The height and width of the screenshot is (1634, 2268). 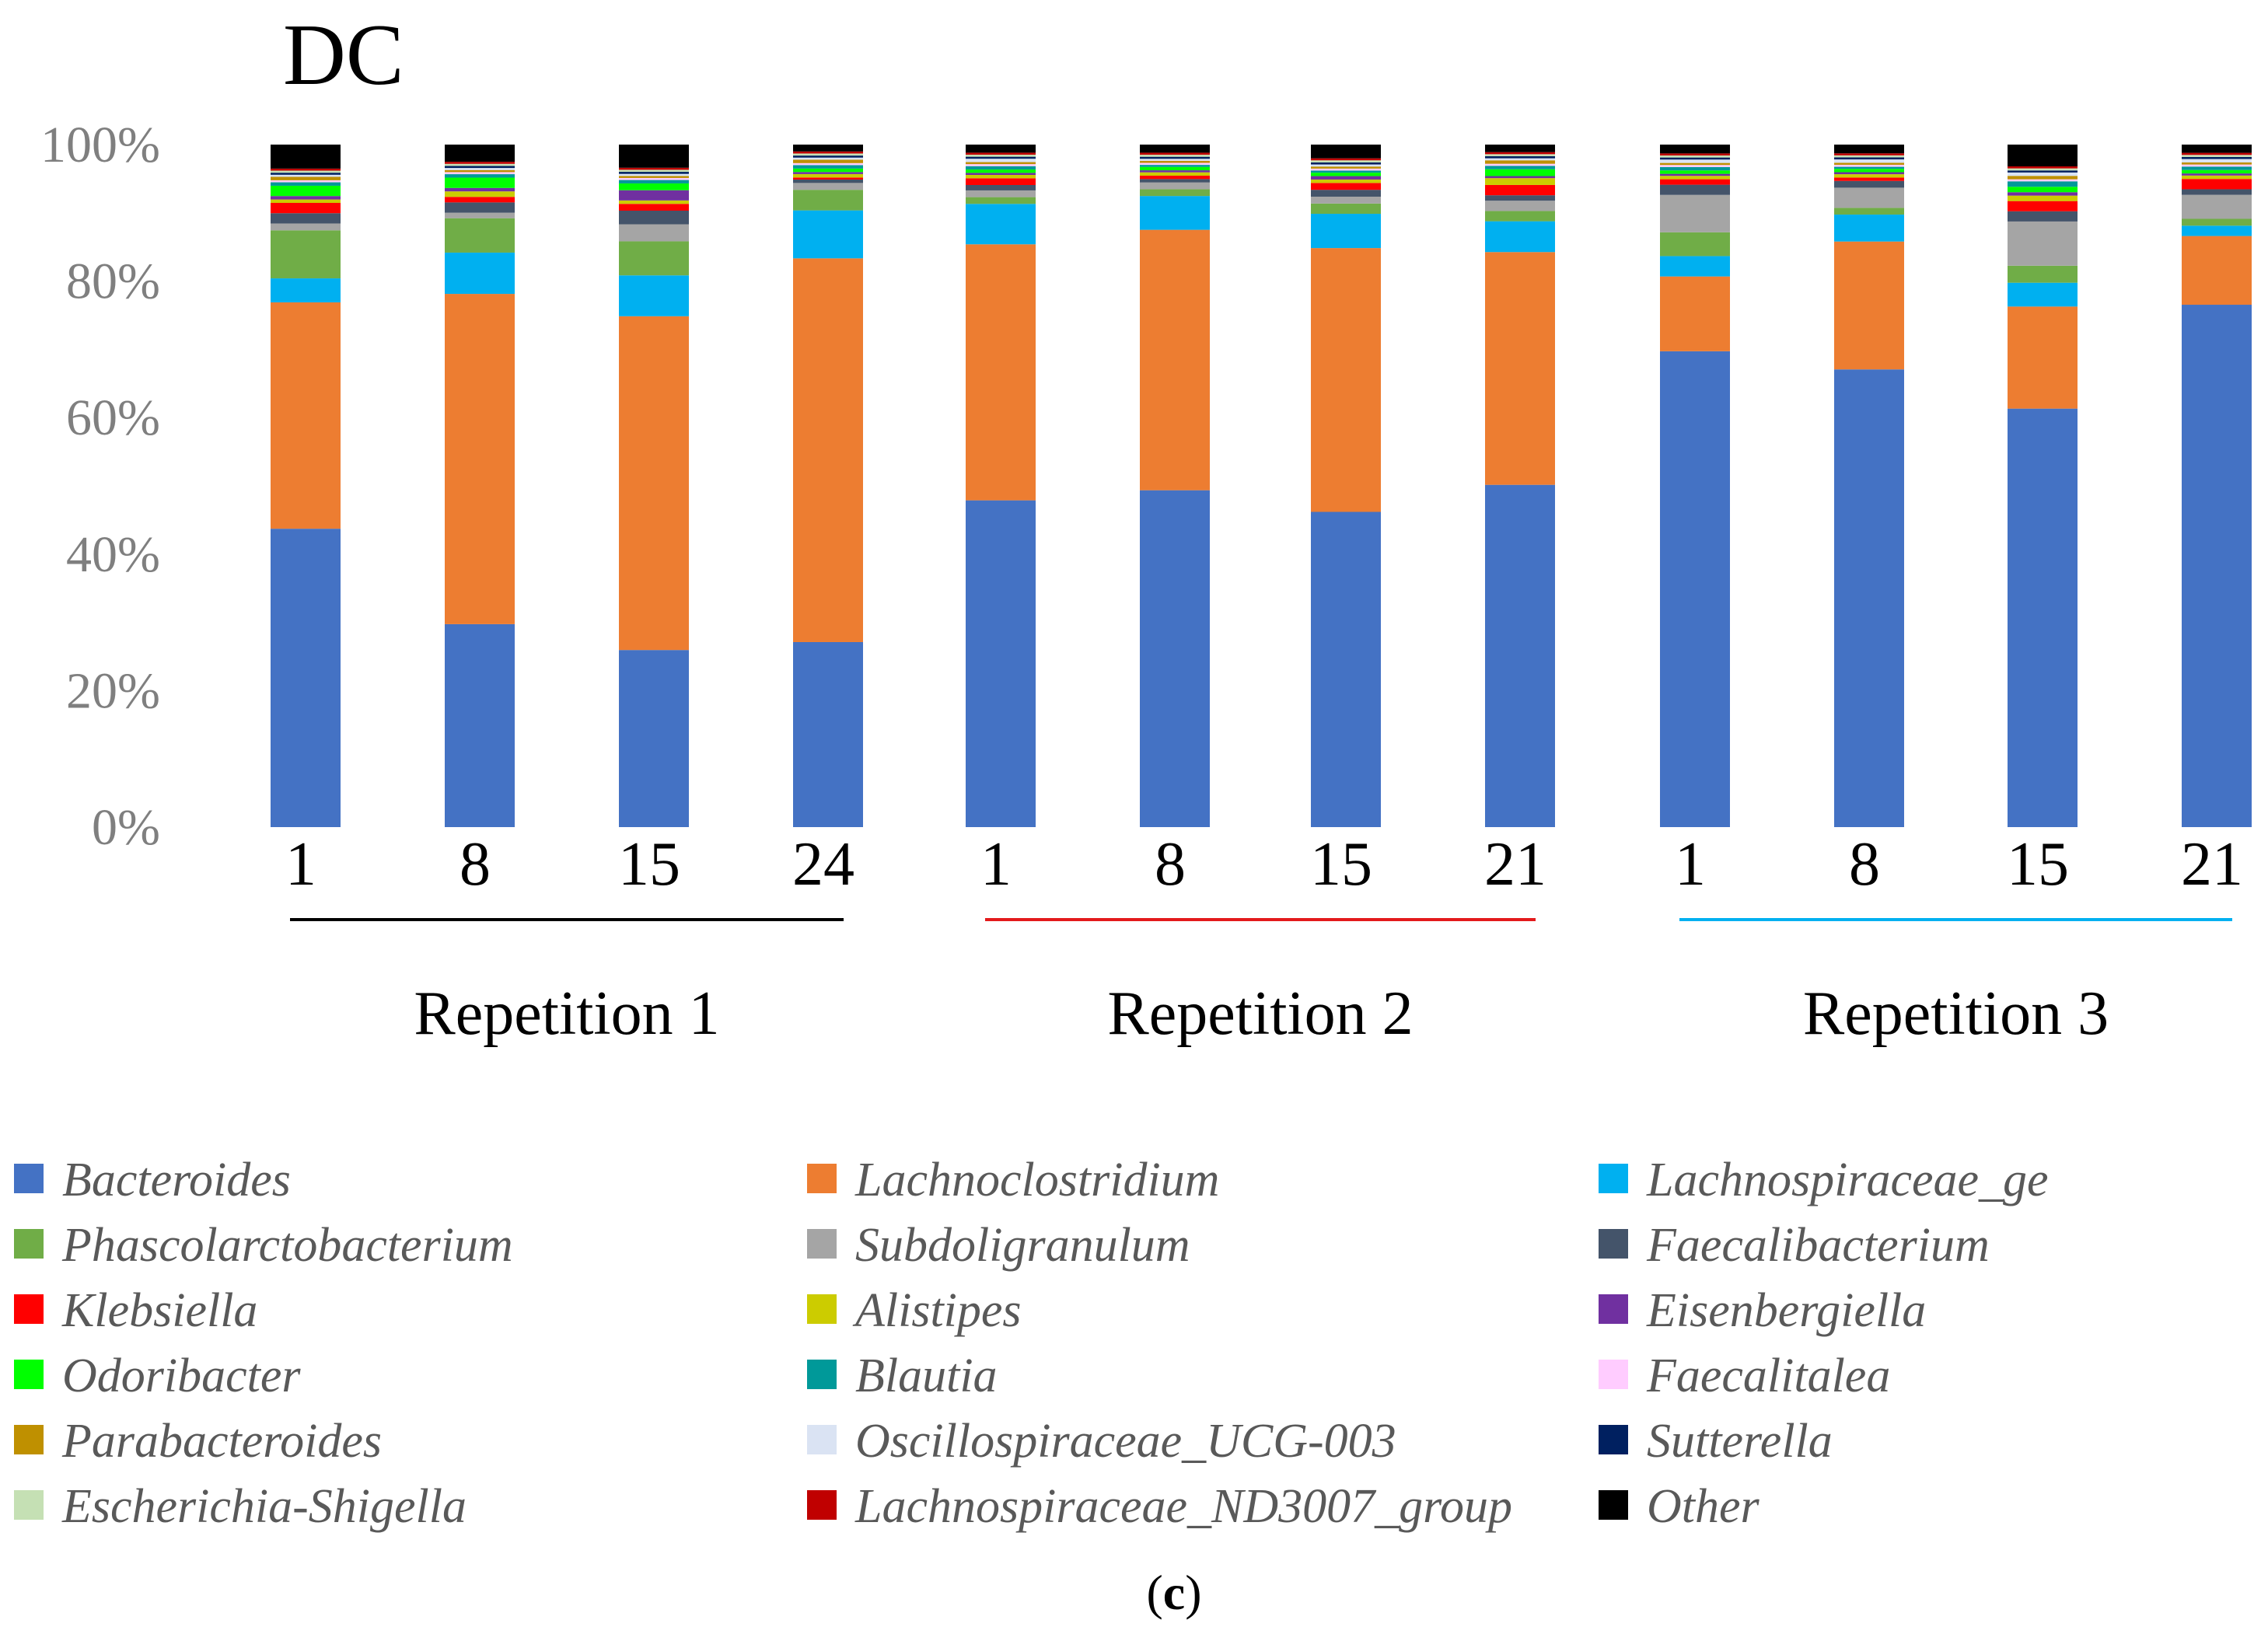 What do you see at coordinates (649, 864) in the screenshot?
I see `x-tick-label: 15` at bounding box center [649, 864].